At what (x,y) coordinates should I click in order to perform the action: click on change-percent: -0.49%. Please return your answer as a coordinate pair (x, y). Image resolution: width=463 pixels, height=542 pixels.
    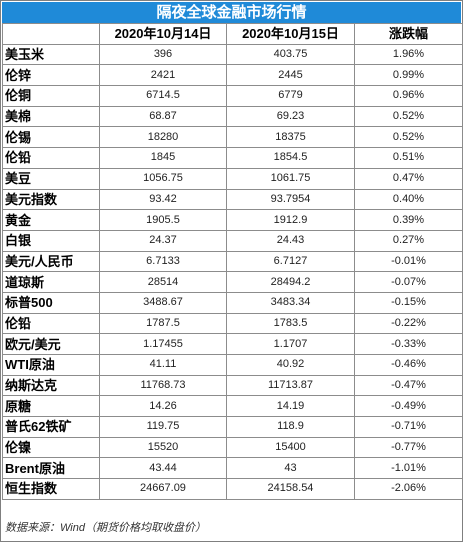
    Looking at the image, I should click on (408, 406).